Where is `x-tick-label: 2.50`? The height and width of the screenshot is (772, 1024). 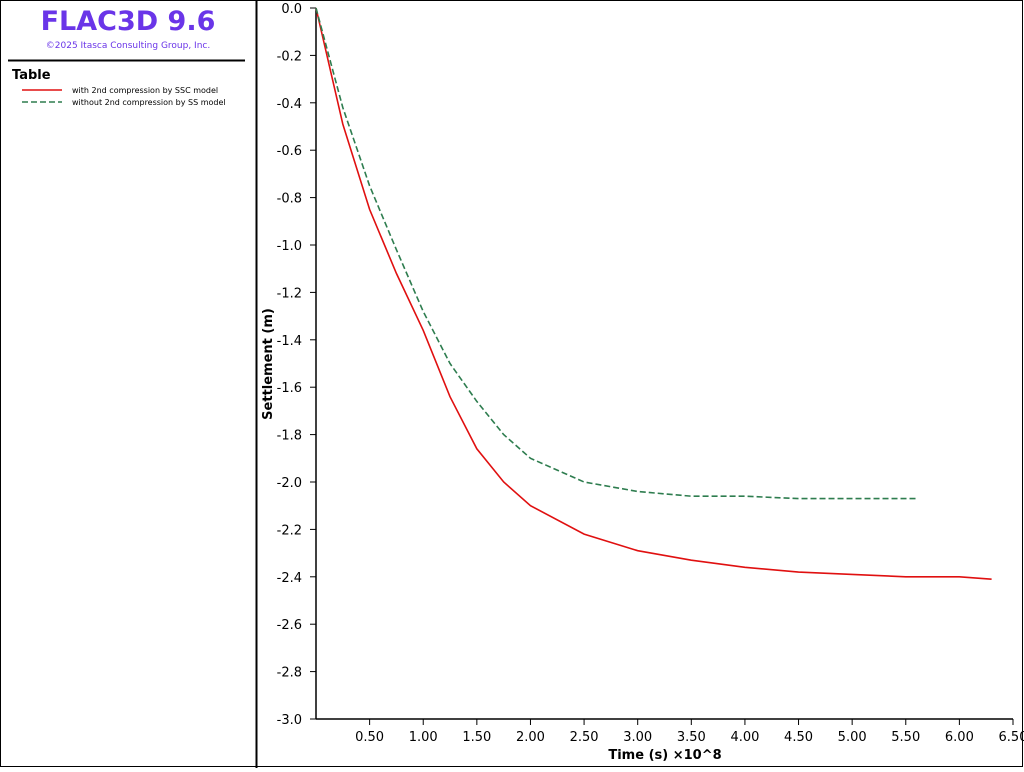 x-tick-label: 2.50 is located at coordinates (584, 737).